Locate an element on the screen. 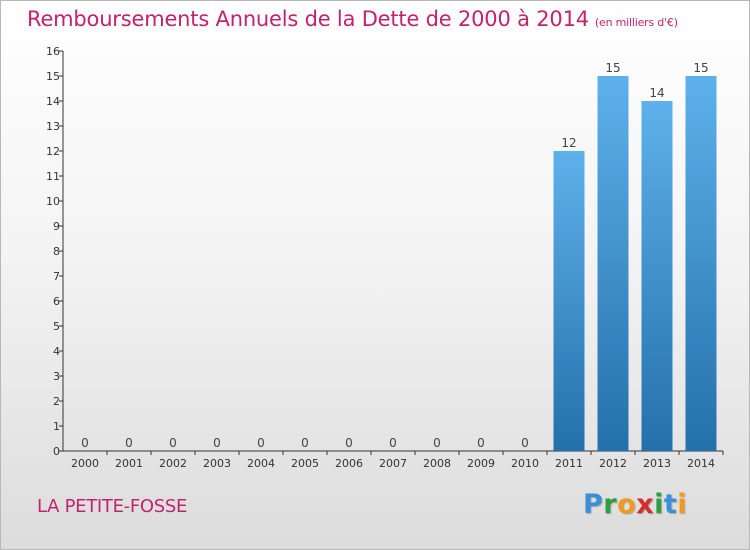 The width and height of the screenshot is (750, 550). y-tick-label: 14 is located at coordinates (53, 101).